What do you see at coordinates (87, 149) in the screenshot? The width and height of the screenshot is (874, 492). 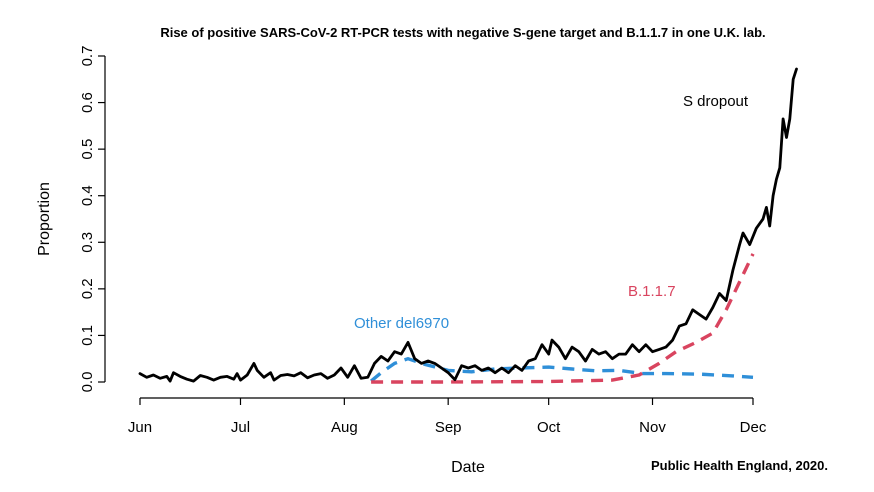 I see `y-tick-label: 0.5` at bounding box center [87, 149].